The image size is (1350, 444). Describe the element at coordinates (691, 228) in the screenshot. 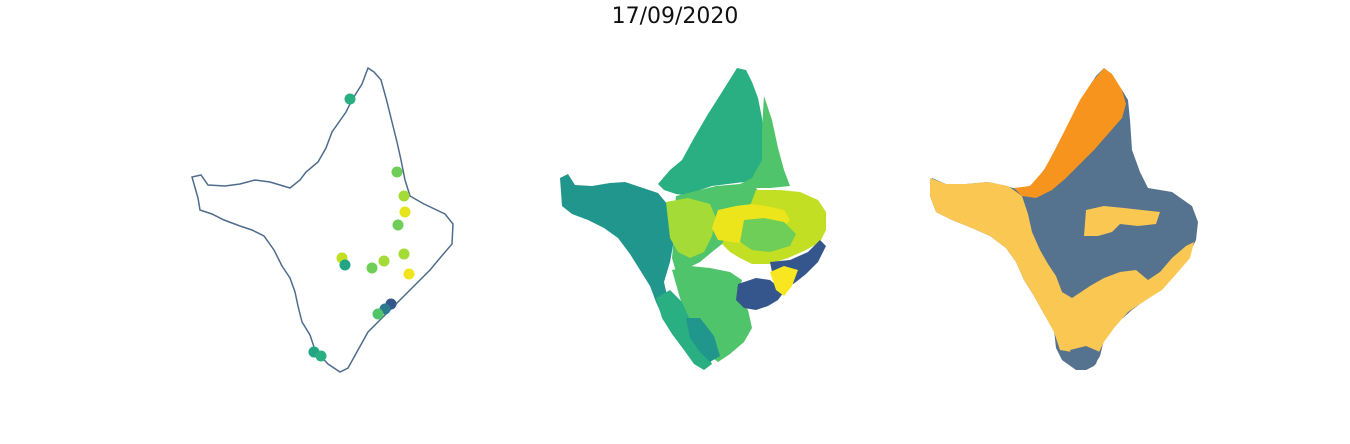

I see `region-lime-west` at that location.